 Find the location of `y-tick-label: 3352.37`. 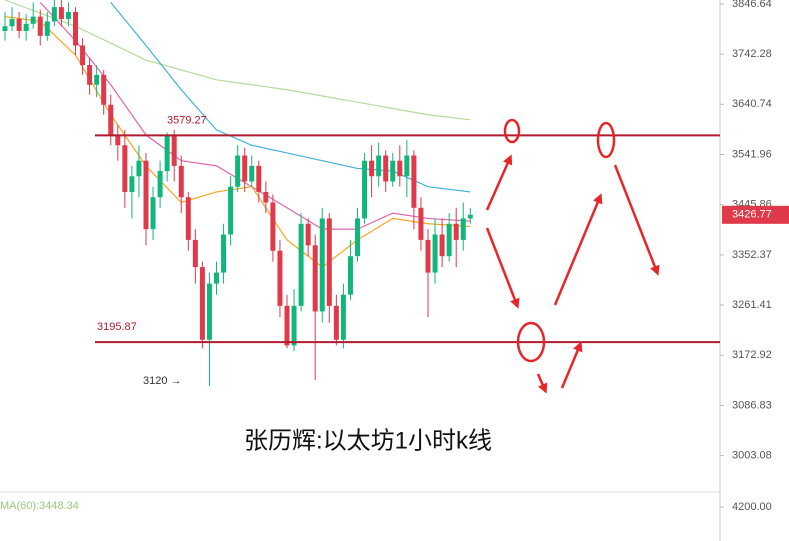

y-tick-label: 3352.37 is located at coordinates (752, 255).